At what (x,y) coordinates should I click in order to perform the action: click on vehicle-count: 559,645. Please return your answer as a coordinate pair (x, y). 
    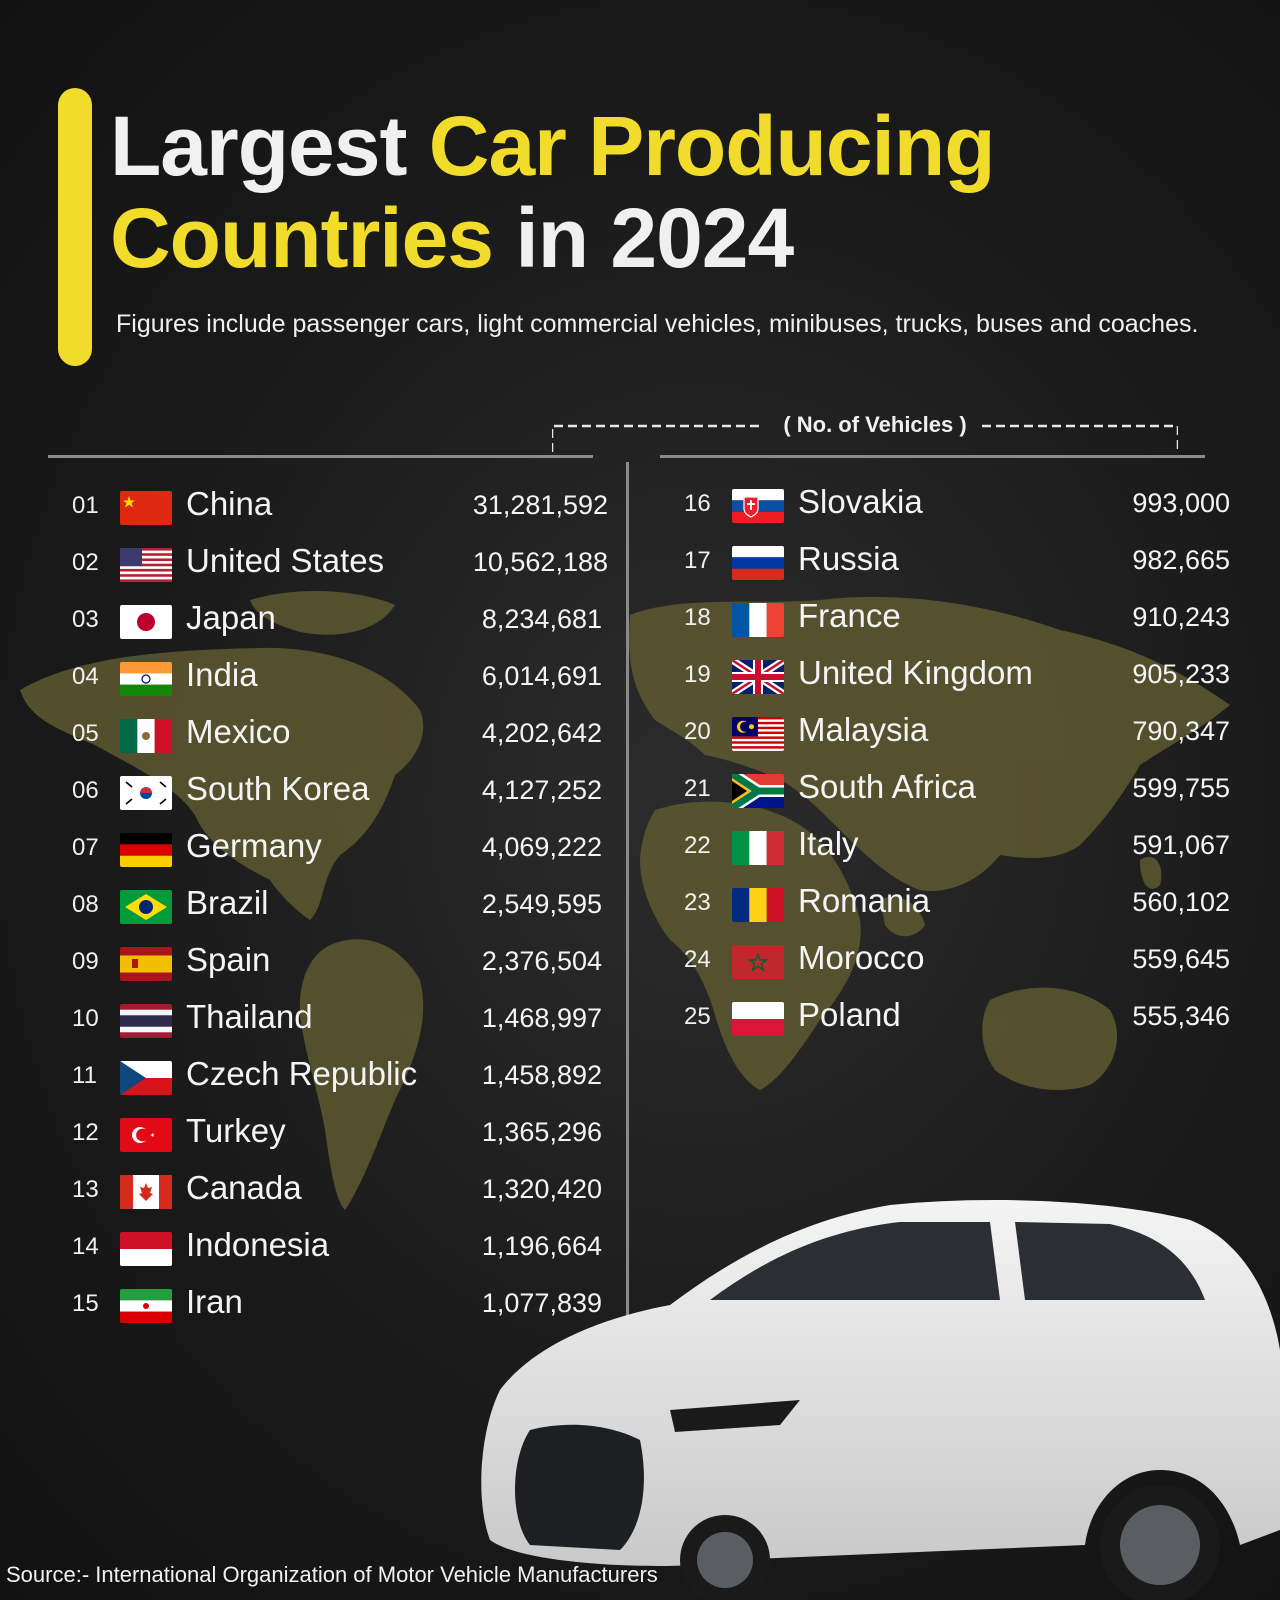
    Looking at the image, I should click on (1181, 959).